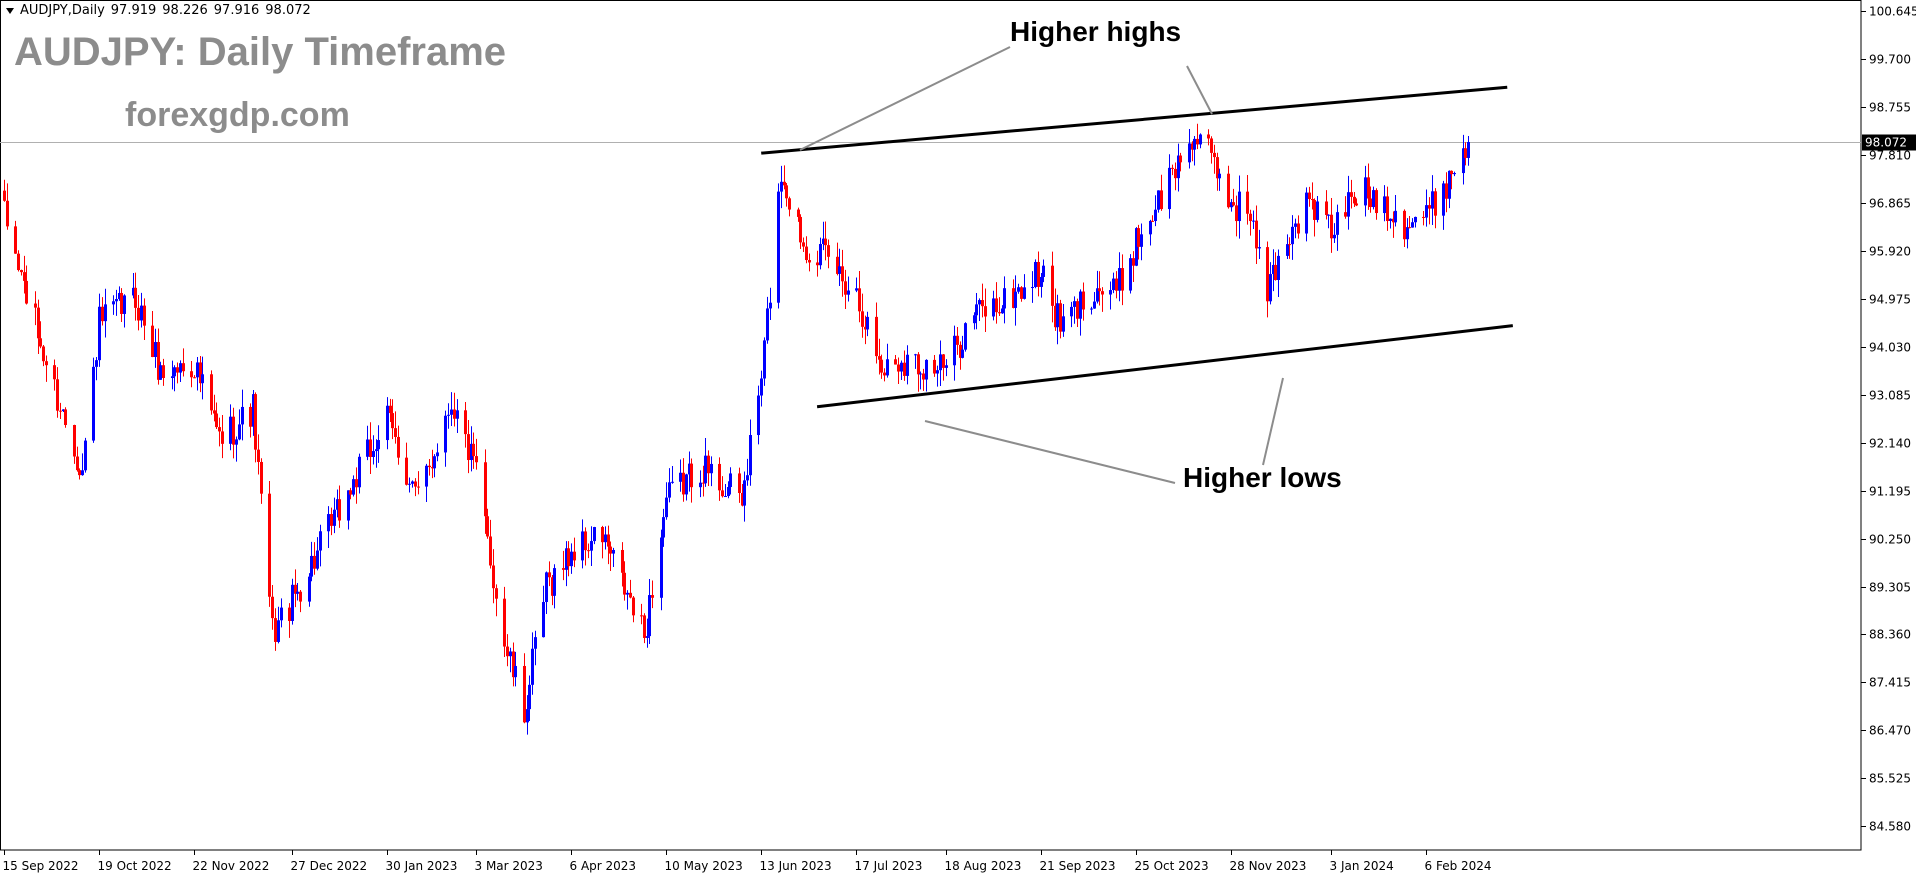 The width and height of the screenshot is (1916, 884). I want to click on y-tick-label: 94.975, so click(1890, 300).